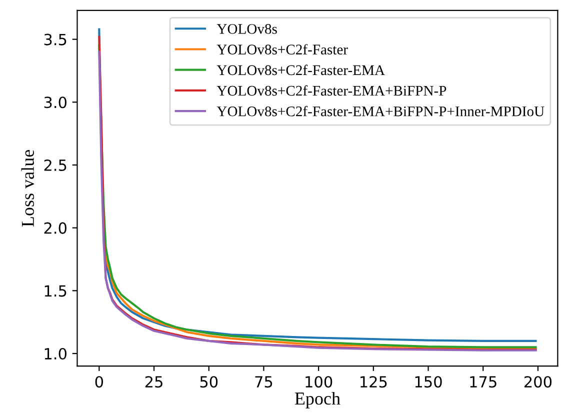 This screenshot has width=572, height=416. I want to click on x-axis-title: Epoch, so click(317, 400).